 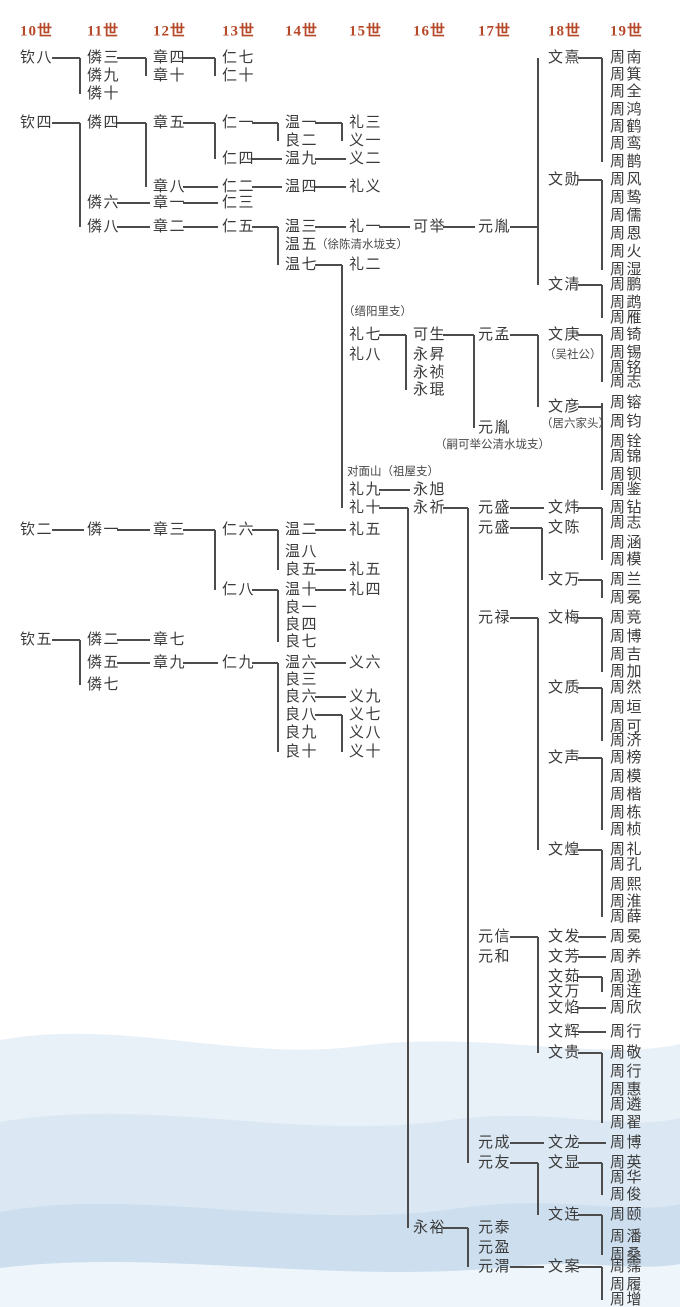 I want to click on tree-node: 良六, so click(x=302, y=697).